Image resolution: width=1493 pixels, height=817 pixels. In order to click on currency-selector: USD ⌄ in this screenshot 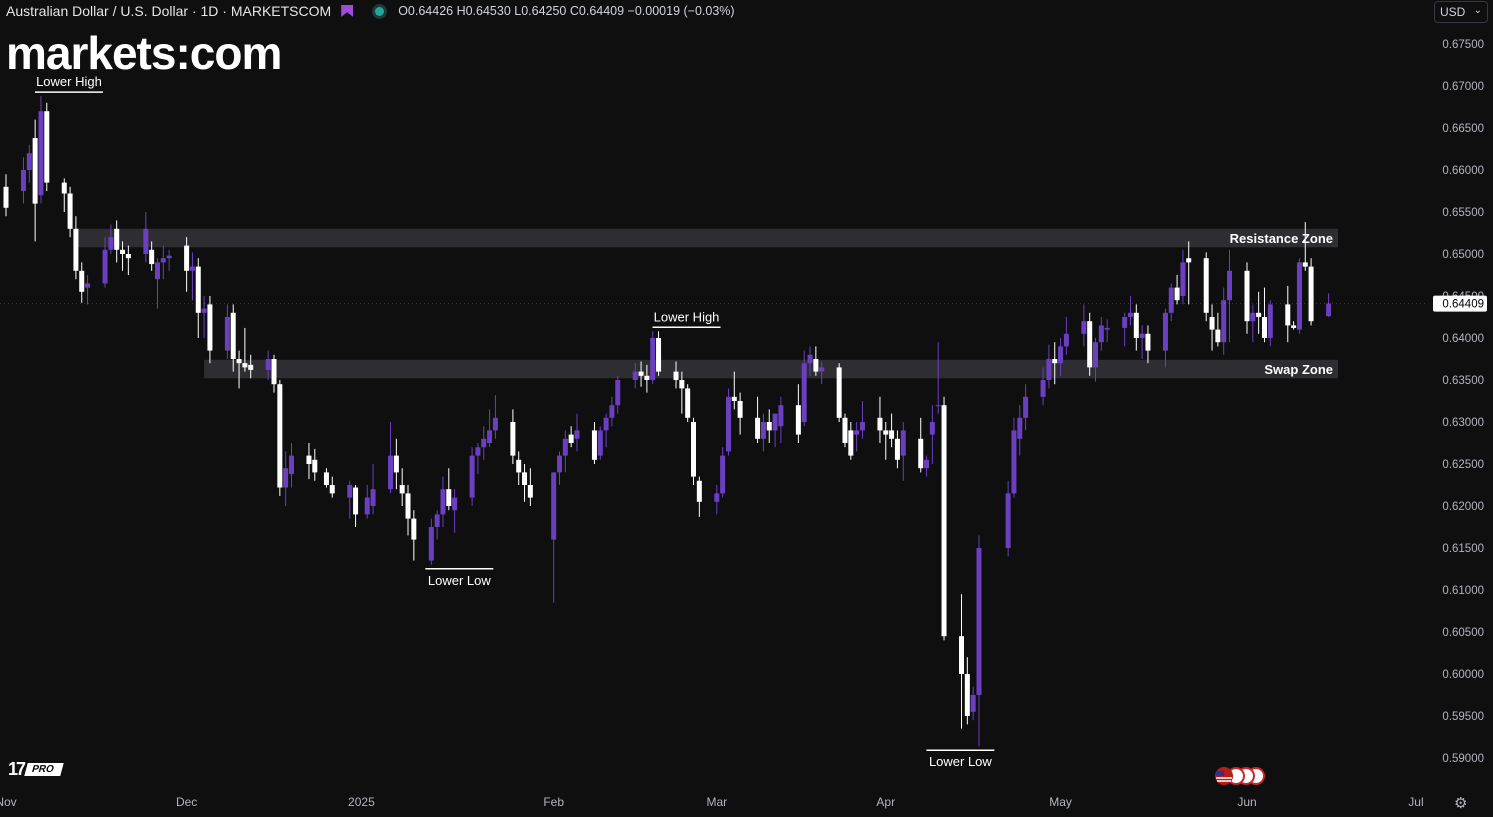, I will do `click(1461, 12)`.